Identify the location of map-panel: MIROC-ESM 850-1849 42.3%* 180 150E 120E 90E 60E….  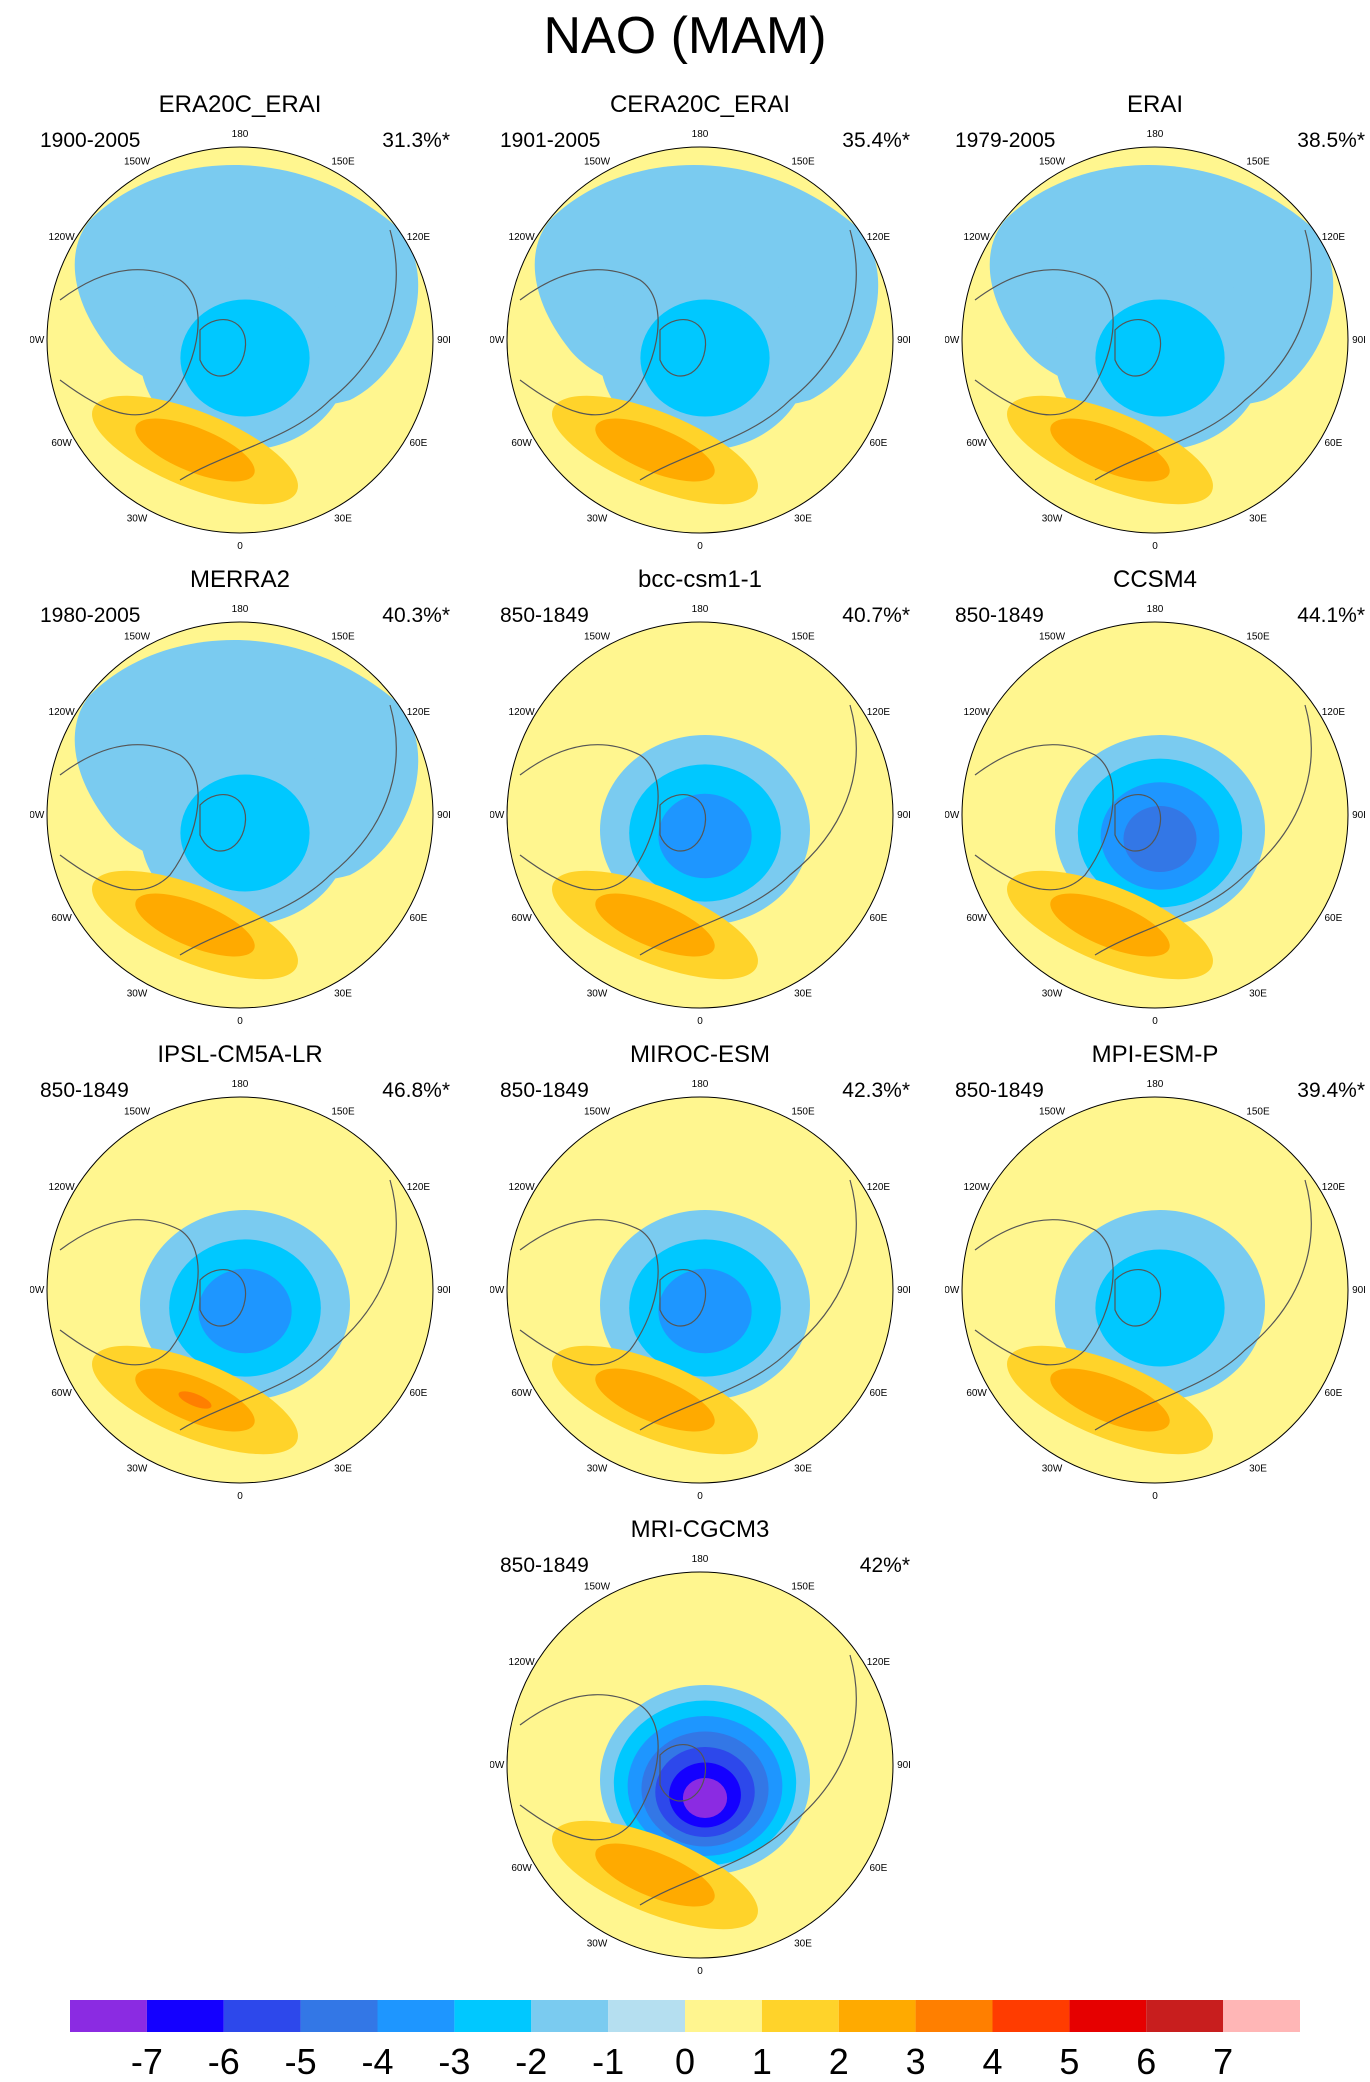
(700, 1275).